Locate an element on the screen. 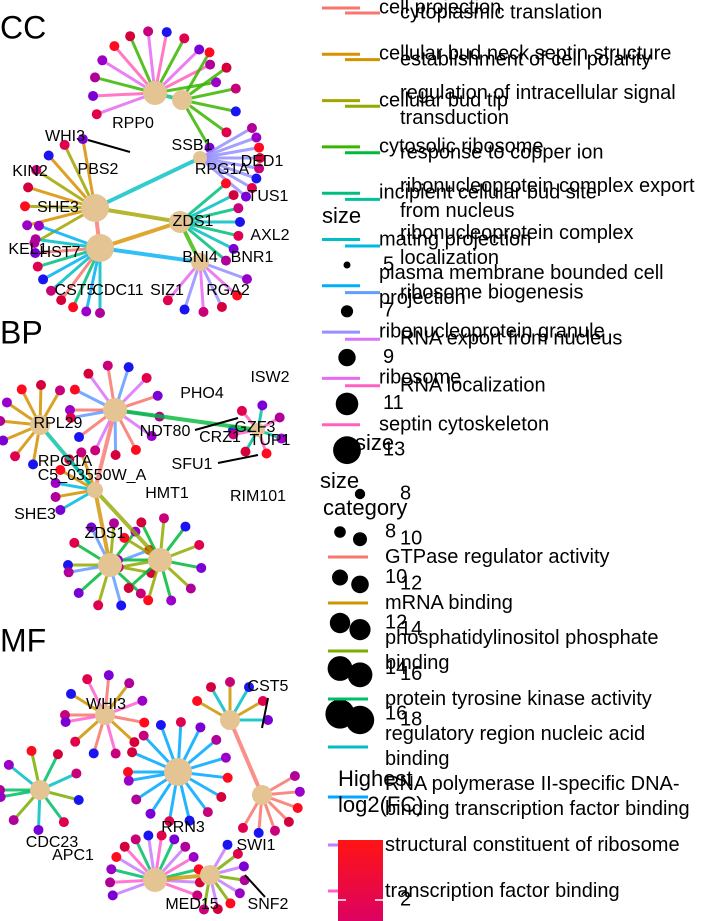 This screenshot has width=720, height=921. legend-label: mRNA binding is located at coordinates (449, 602).